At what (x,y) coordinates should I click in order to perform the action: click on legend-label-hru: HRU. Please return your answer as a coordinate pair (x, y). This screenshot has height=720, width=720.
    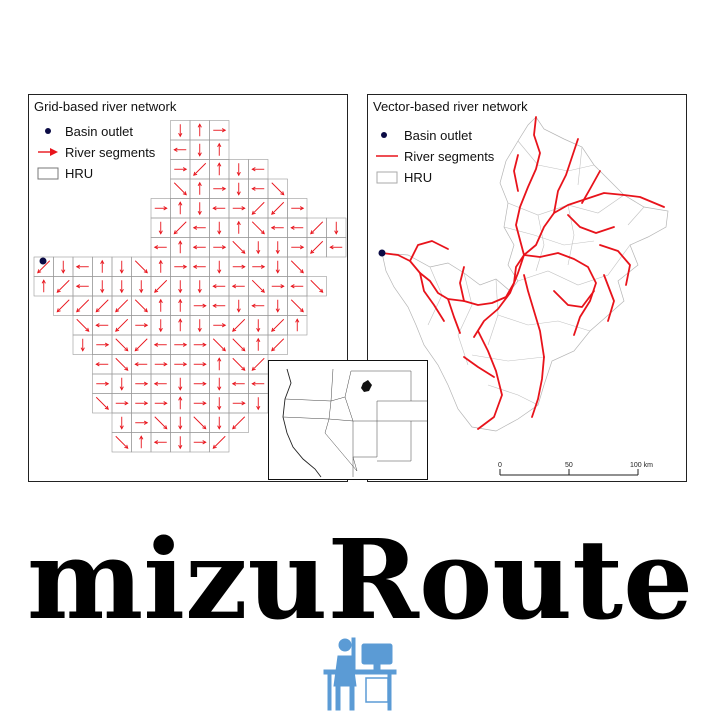
    Looking at the image, I should click on (79, 173).